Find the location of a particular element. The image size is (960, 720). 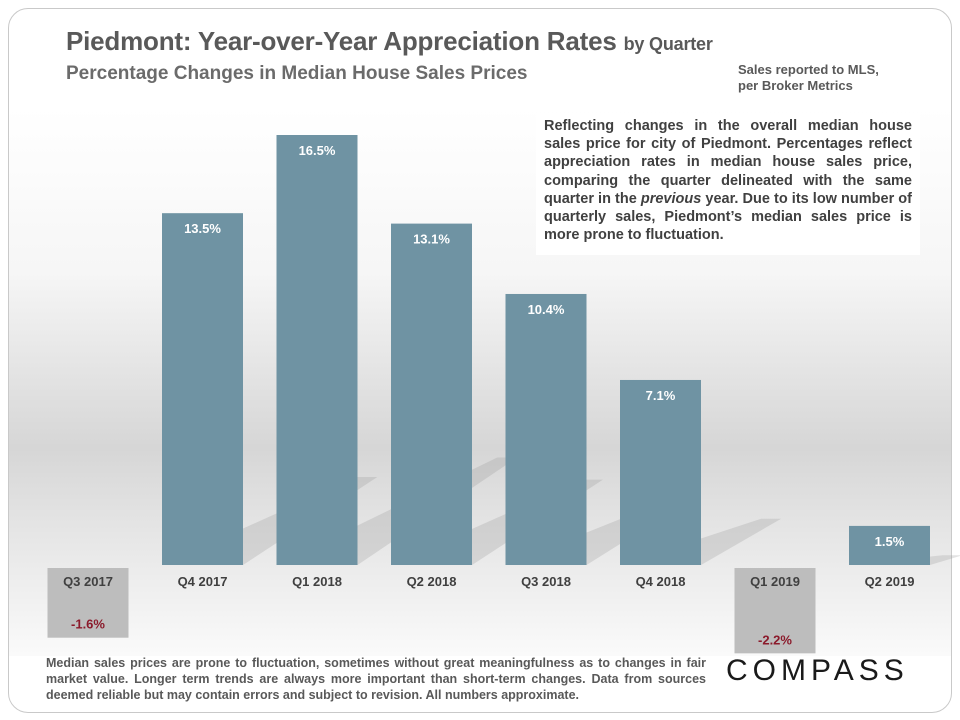

note-emphasis: previous is located at coordinates (671, 198).